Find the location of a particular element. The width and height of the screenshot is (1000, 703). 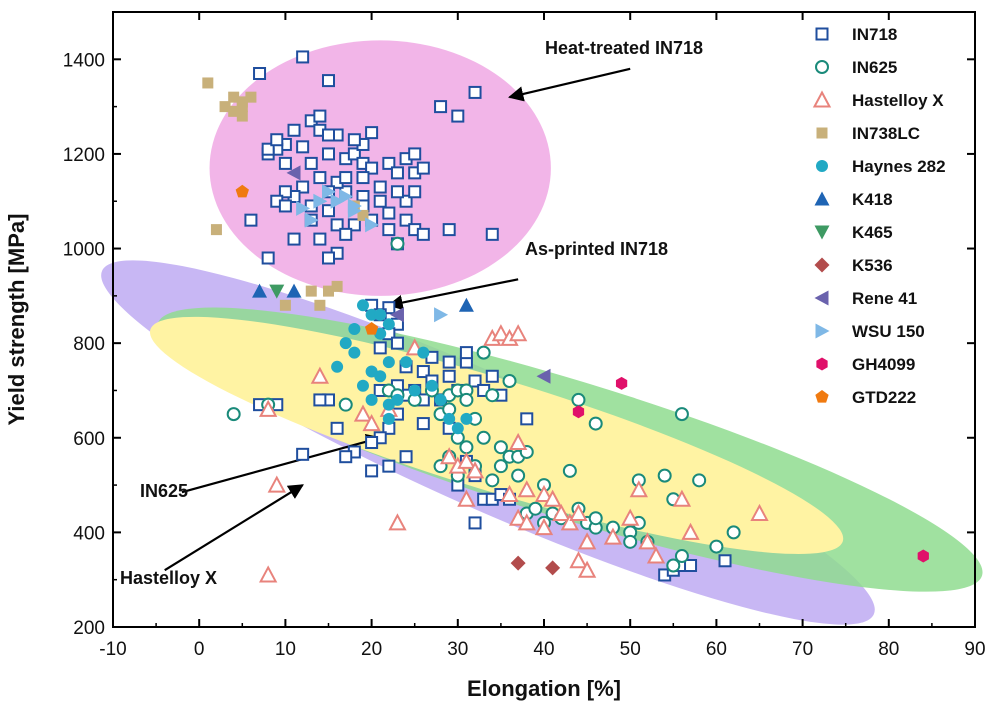

annotation-label: As-printed IN718 is located at coordinates (596, 249).